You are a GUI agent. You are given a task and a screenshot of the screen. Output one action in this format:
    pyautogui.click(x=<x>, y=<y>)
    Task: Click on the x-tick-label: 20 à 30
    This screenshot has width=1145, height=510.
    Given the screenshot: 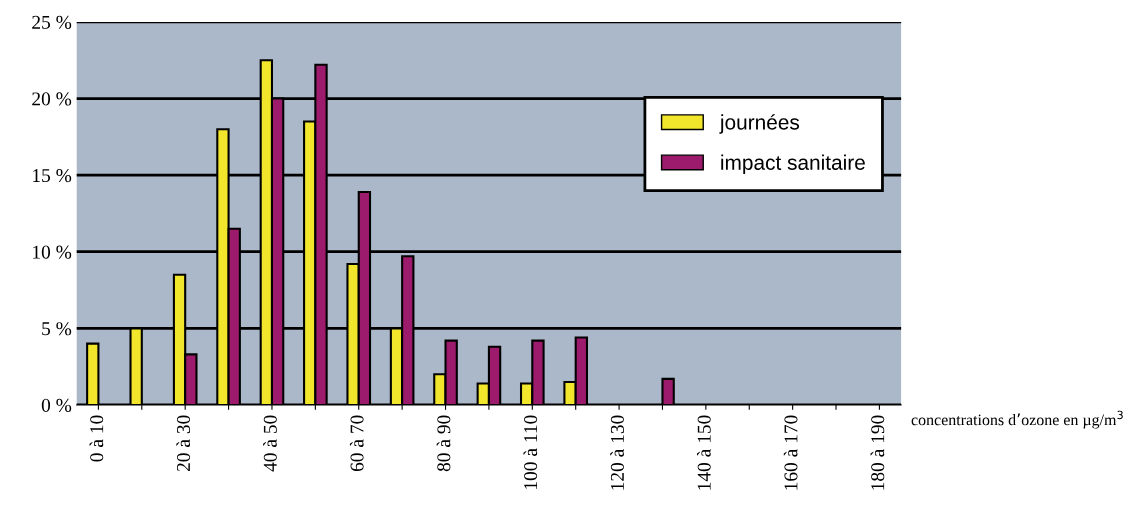 What is the action you would take?
    pyautogui.click(x=183, y=443)
    